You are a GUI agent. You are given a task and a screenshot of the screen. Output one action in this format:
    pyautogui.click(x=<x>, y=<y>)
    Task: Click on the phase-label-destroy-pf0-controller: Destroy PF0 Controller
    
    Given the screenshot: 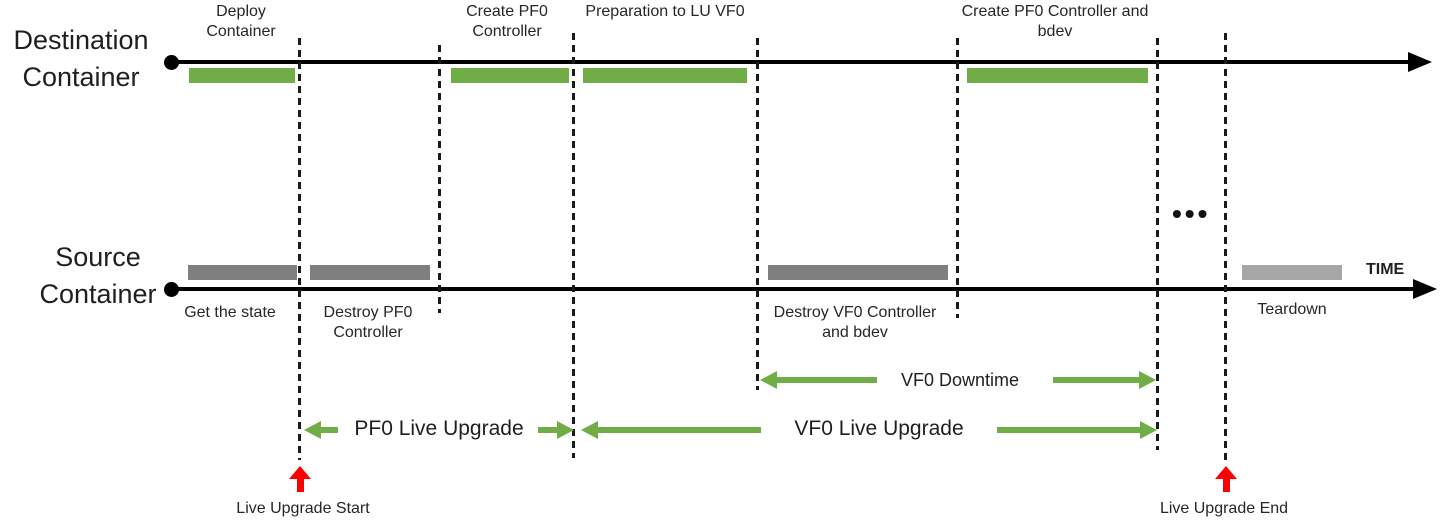 What is the action you would take?
    pyautogui.click(x=368, y=322)
    